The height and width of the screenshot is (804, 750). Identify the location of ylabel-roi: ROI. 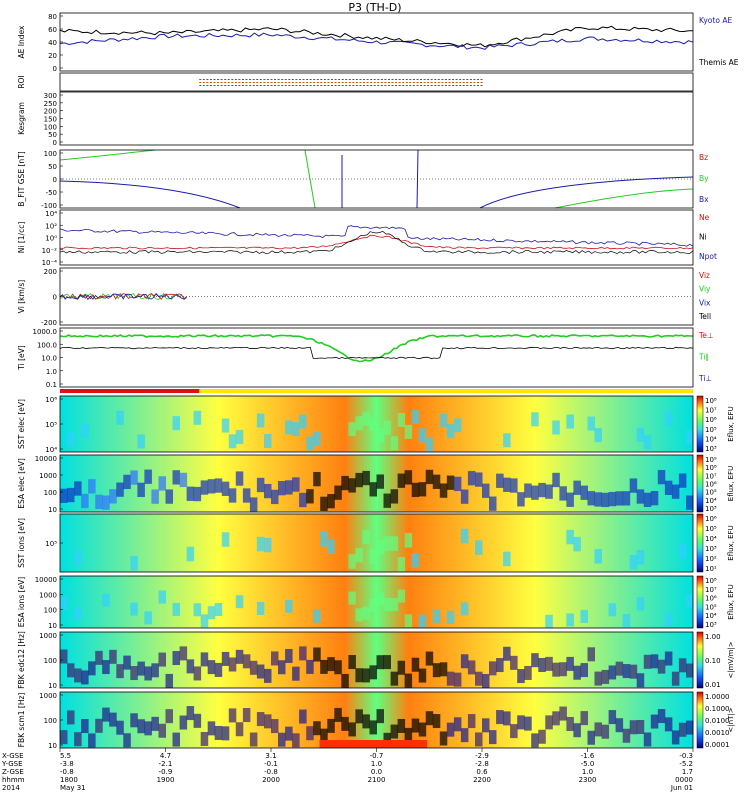
(21, 81).